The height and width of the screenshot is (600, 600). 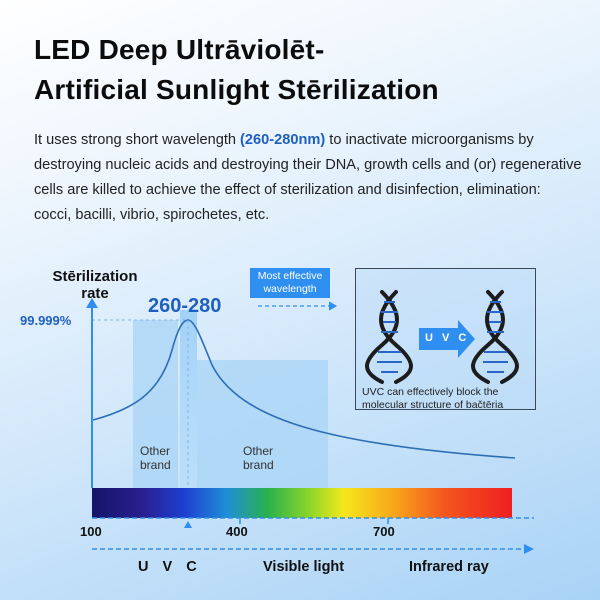 What do you see at coordinates (447, 338) in the screenshot?
I see `uvc-arrow-label: U V C` at bounding box center [447, 338].